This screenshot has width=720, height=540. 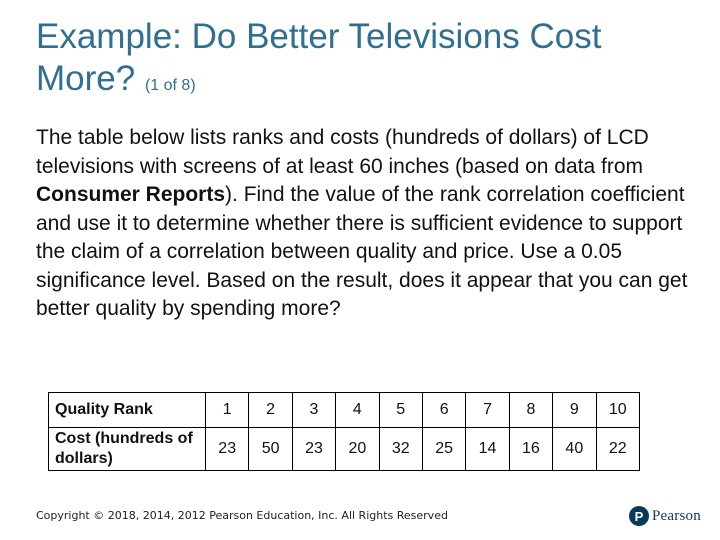 I want to click on table-cell: 20, so click(x=357, y=449).